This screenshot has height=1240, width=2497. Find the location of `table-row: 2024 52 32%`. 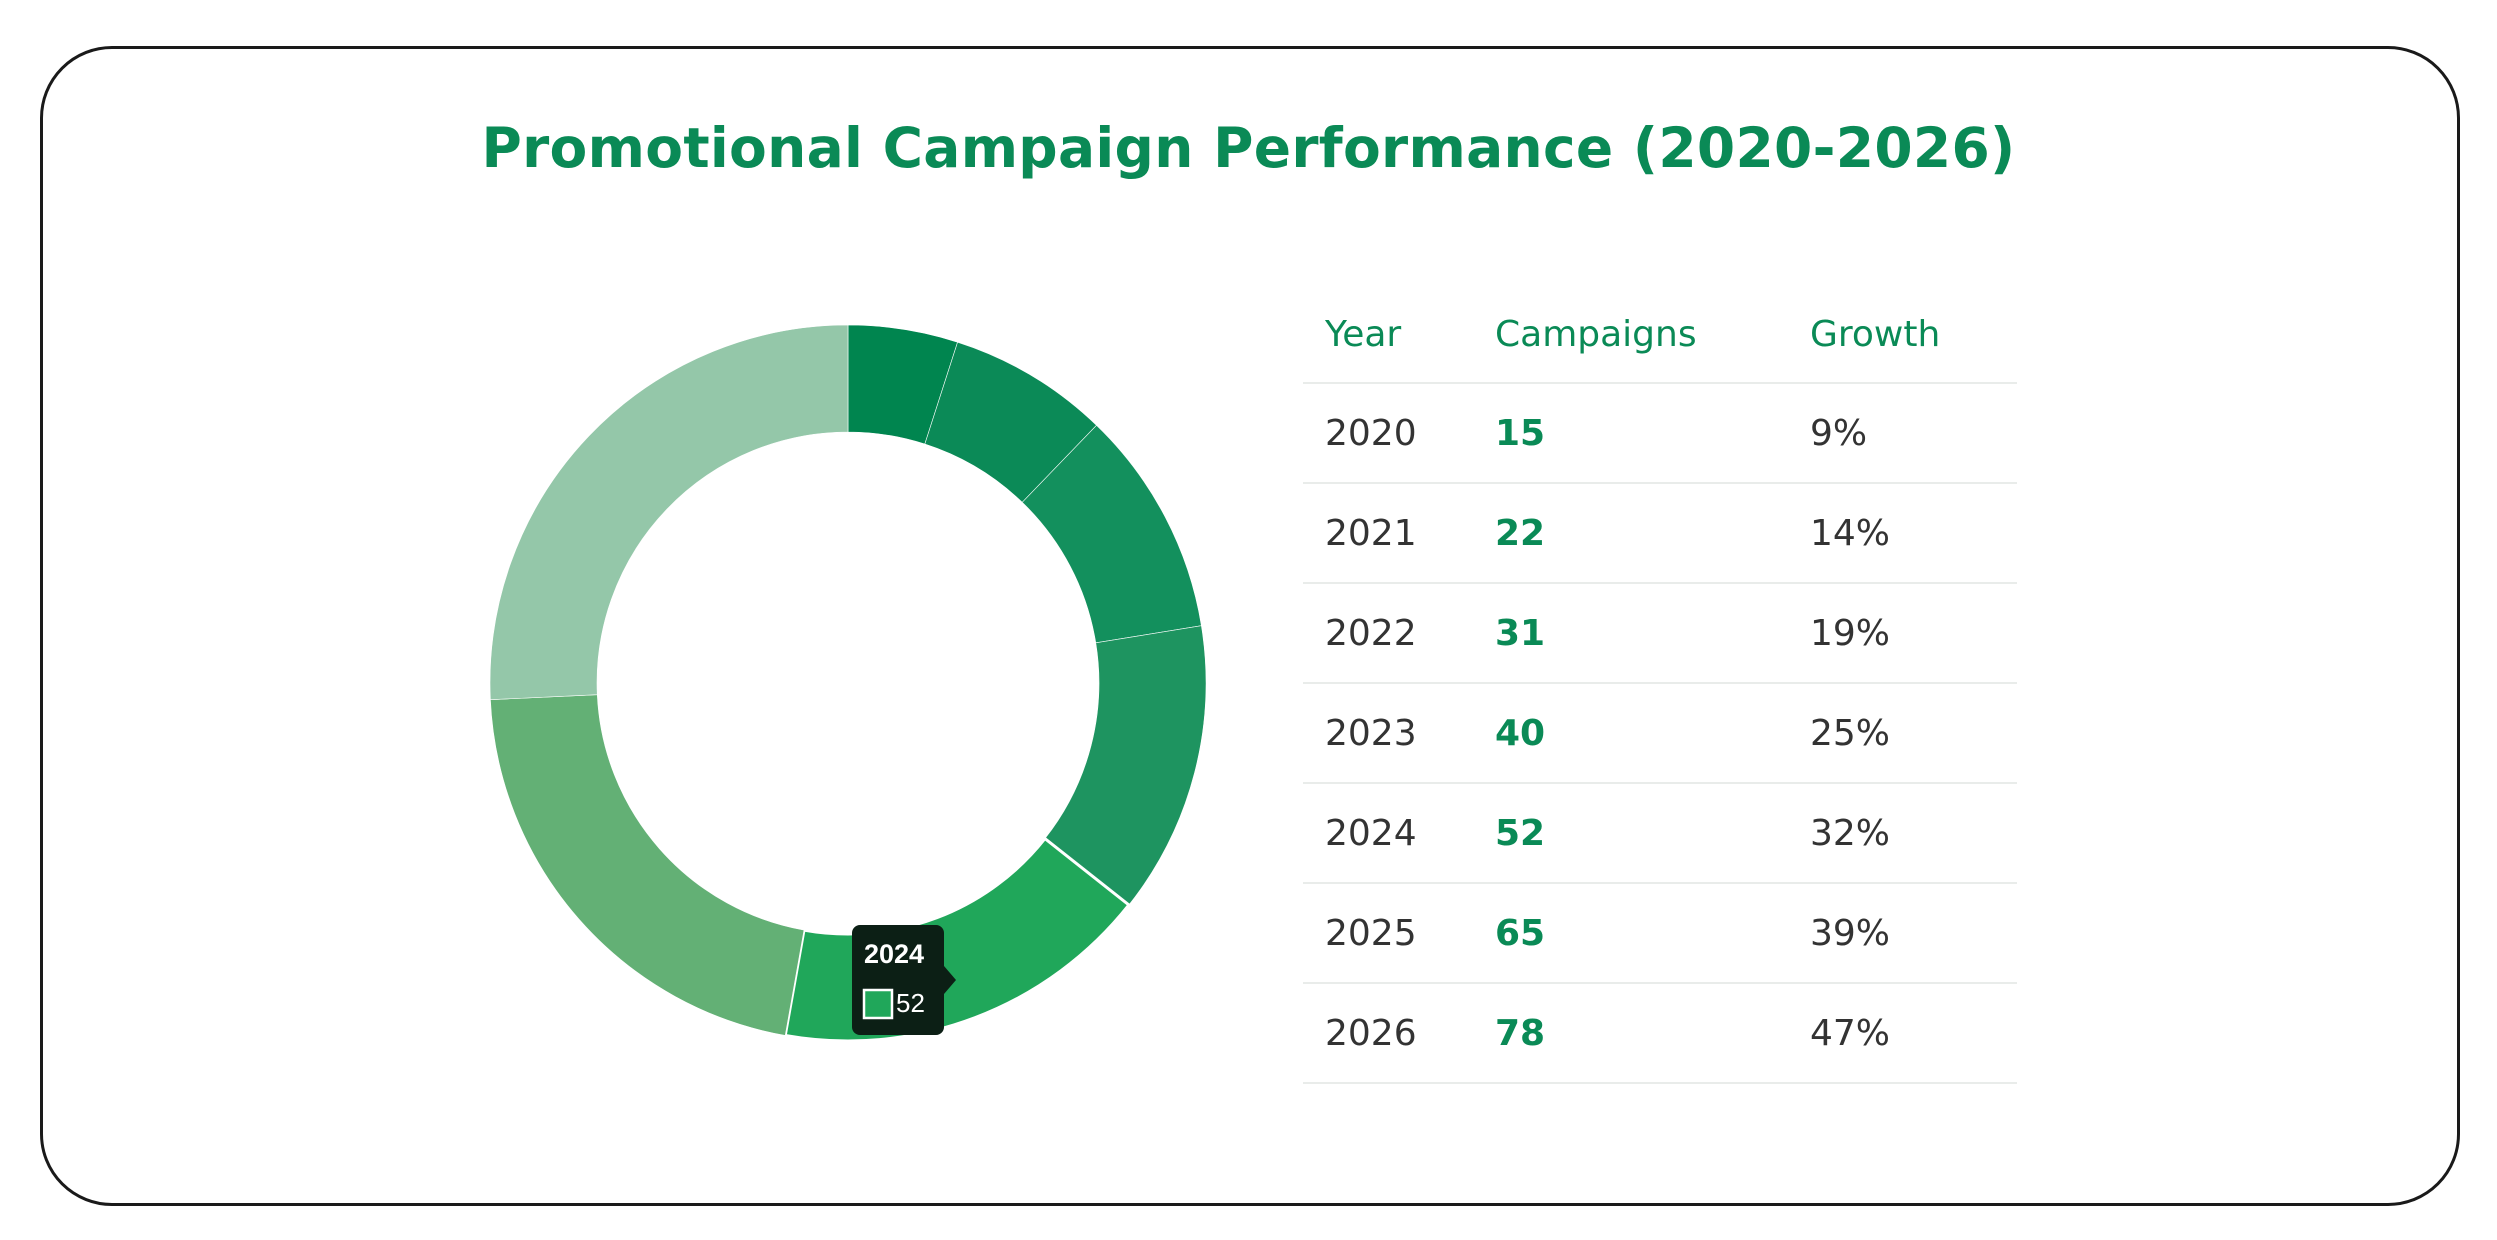

table-row: 2024 52 32% is located at coordinates (1660, 834).